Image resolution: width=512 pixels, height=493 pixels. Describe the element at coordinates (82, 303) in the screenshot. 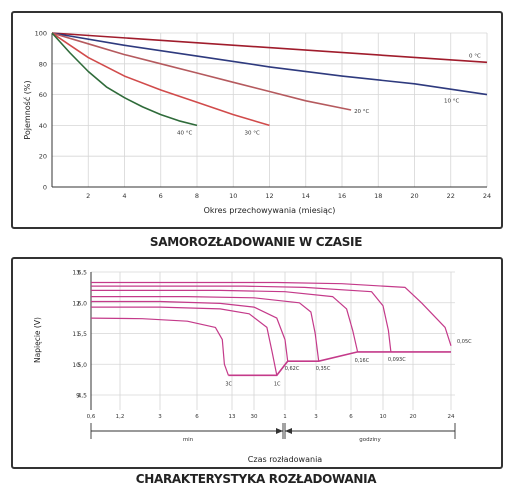

I see `y-tick-label-right: 6,0` at that location.